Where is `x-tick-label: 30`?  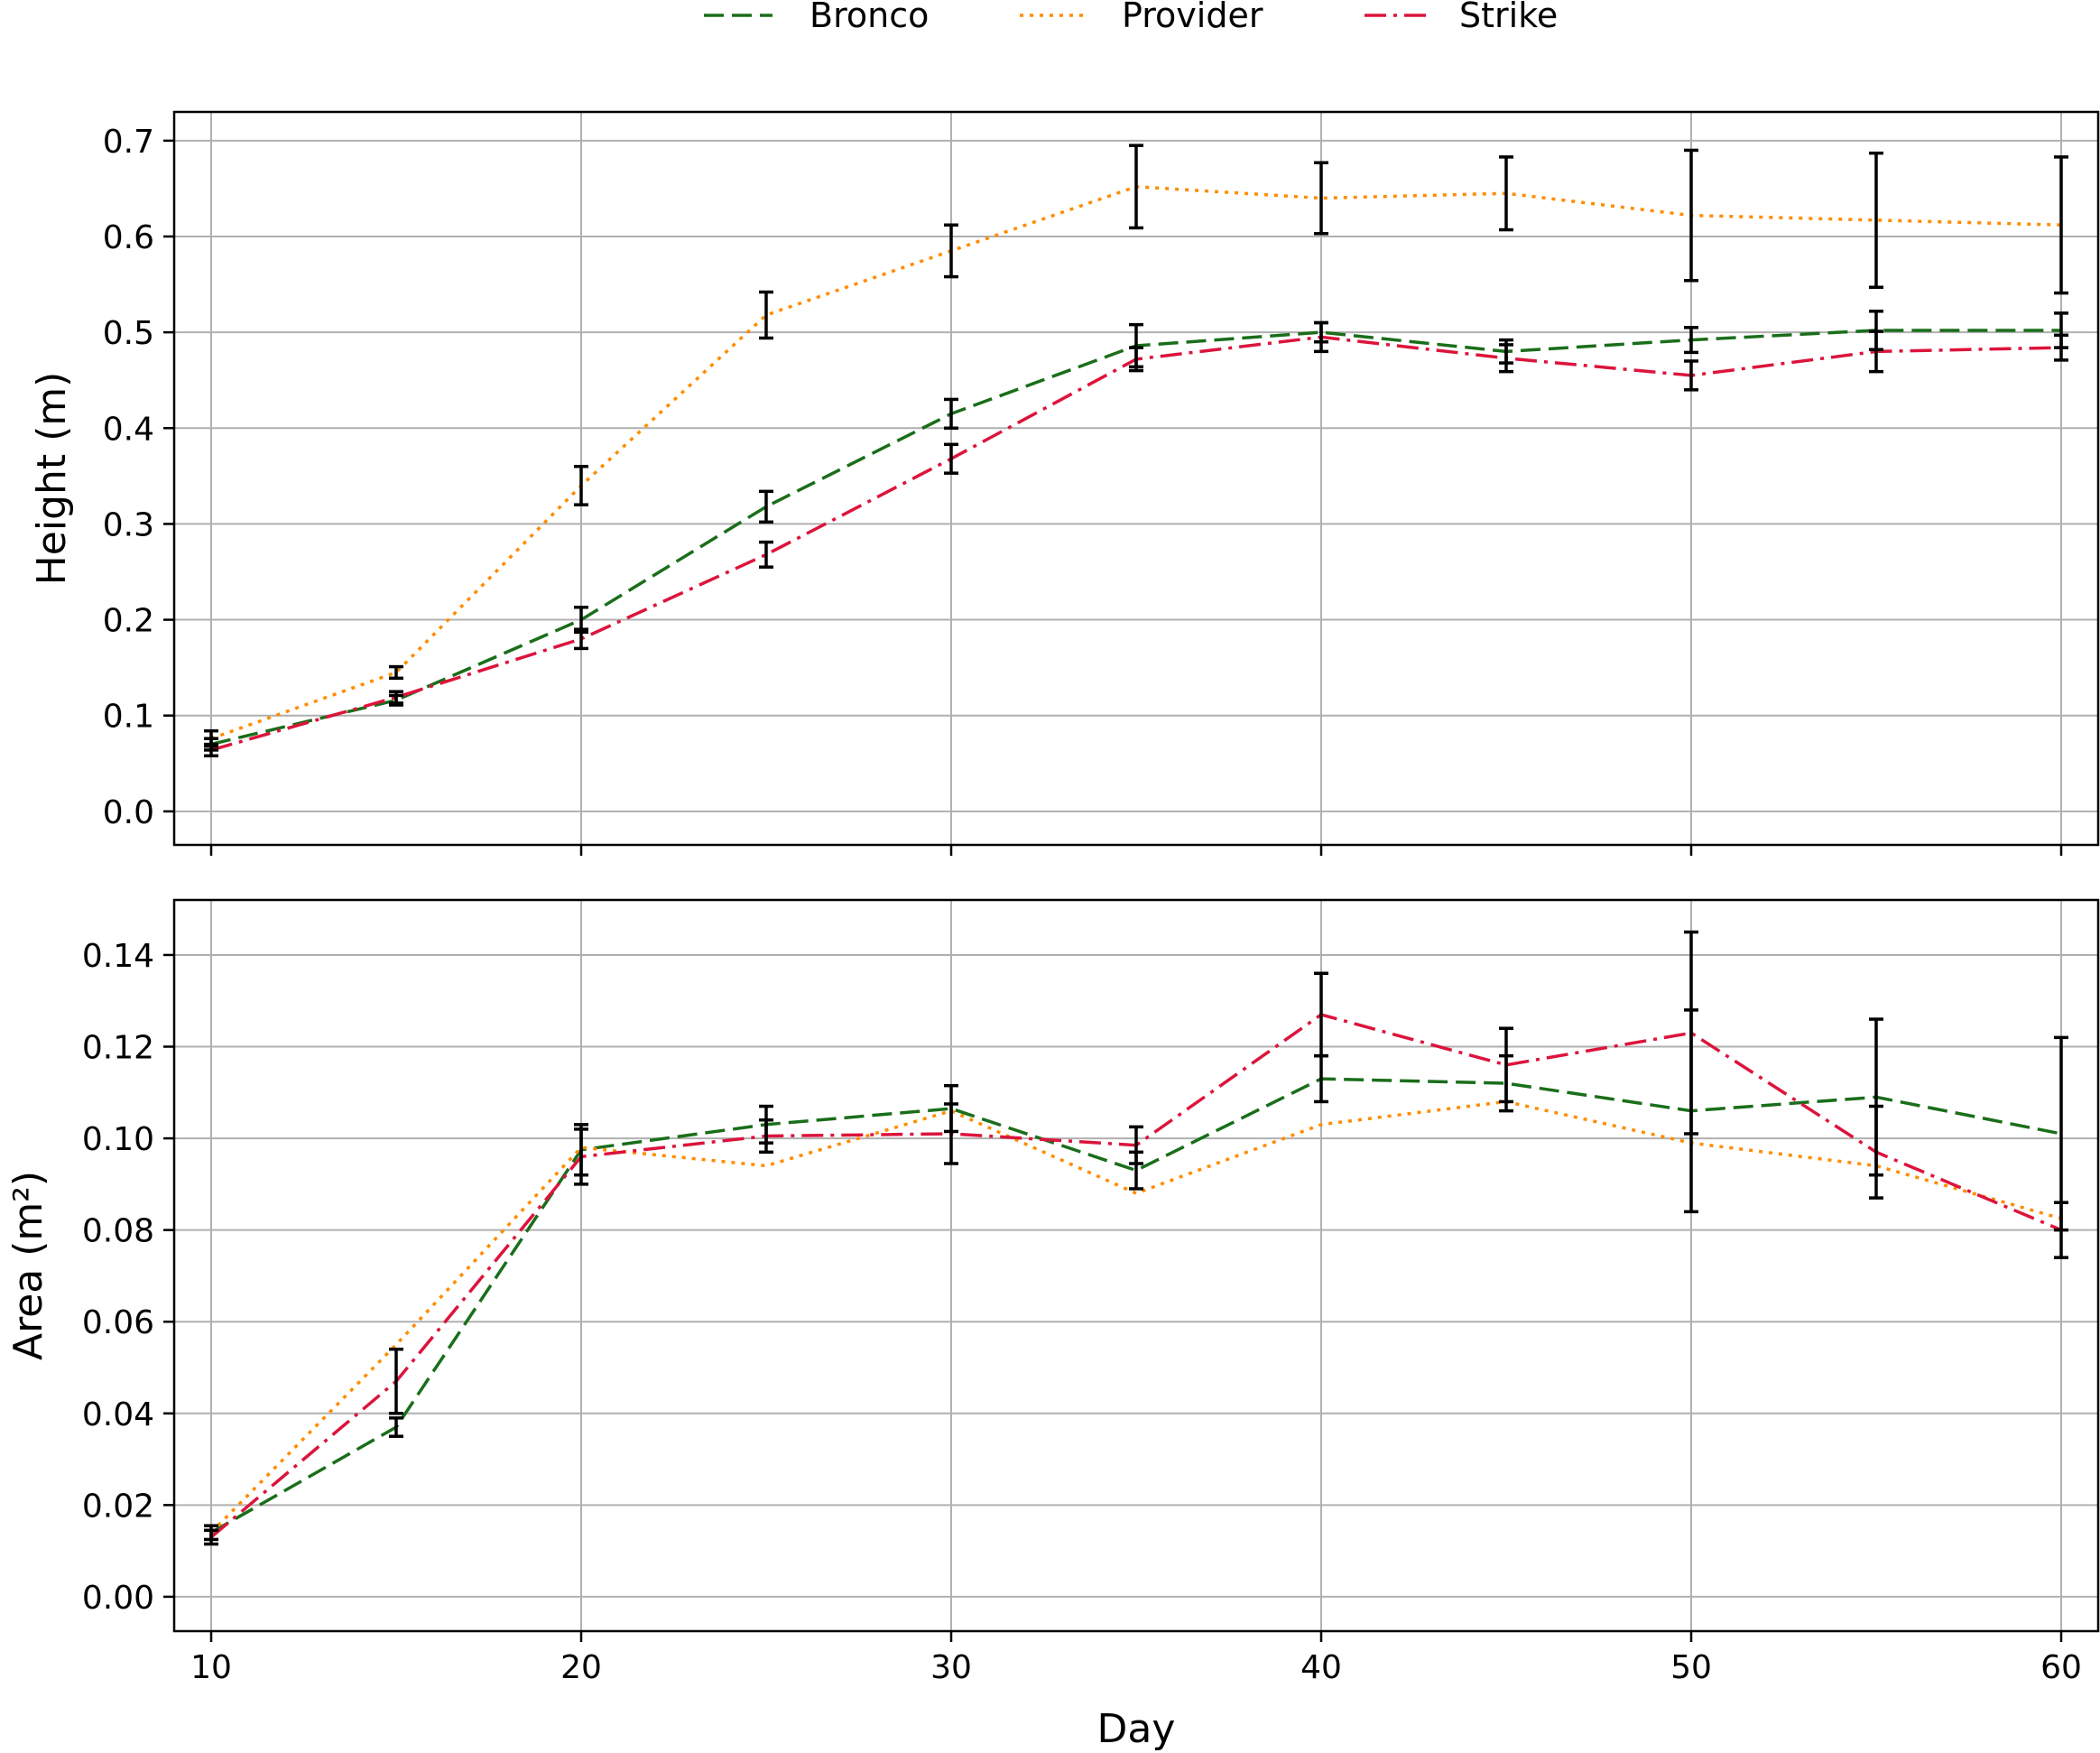 x-tick-label: 30 is located at coordinates (951, 1667).